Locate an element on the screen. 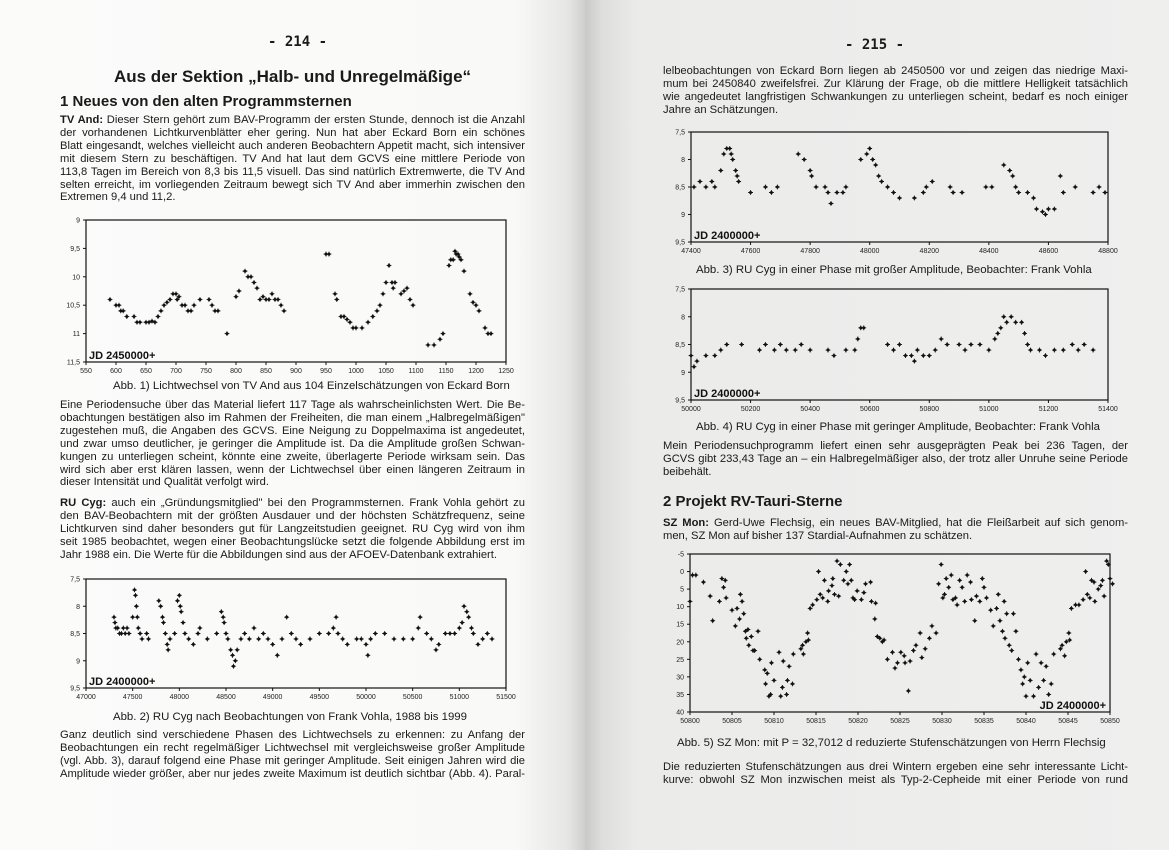 The width and height of the screenshot is (1169, 850). x-tick-label: 700 is located at coordinates (176, 371).